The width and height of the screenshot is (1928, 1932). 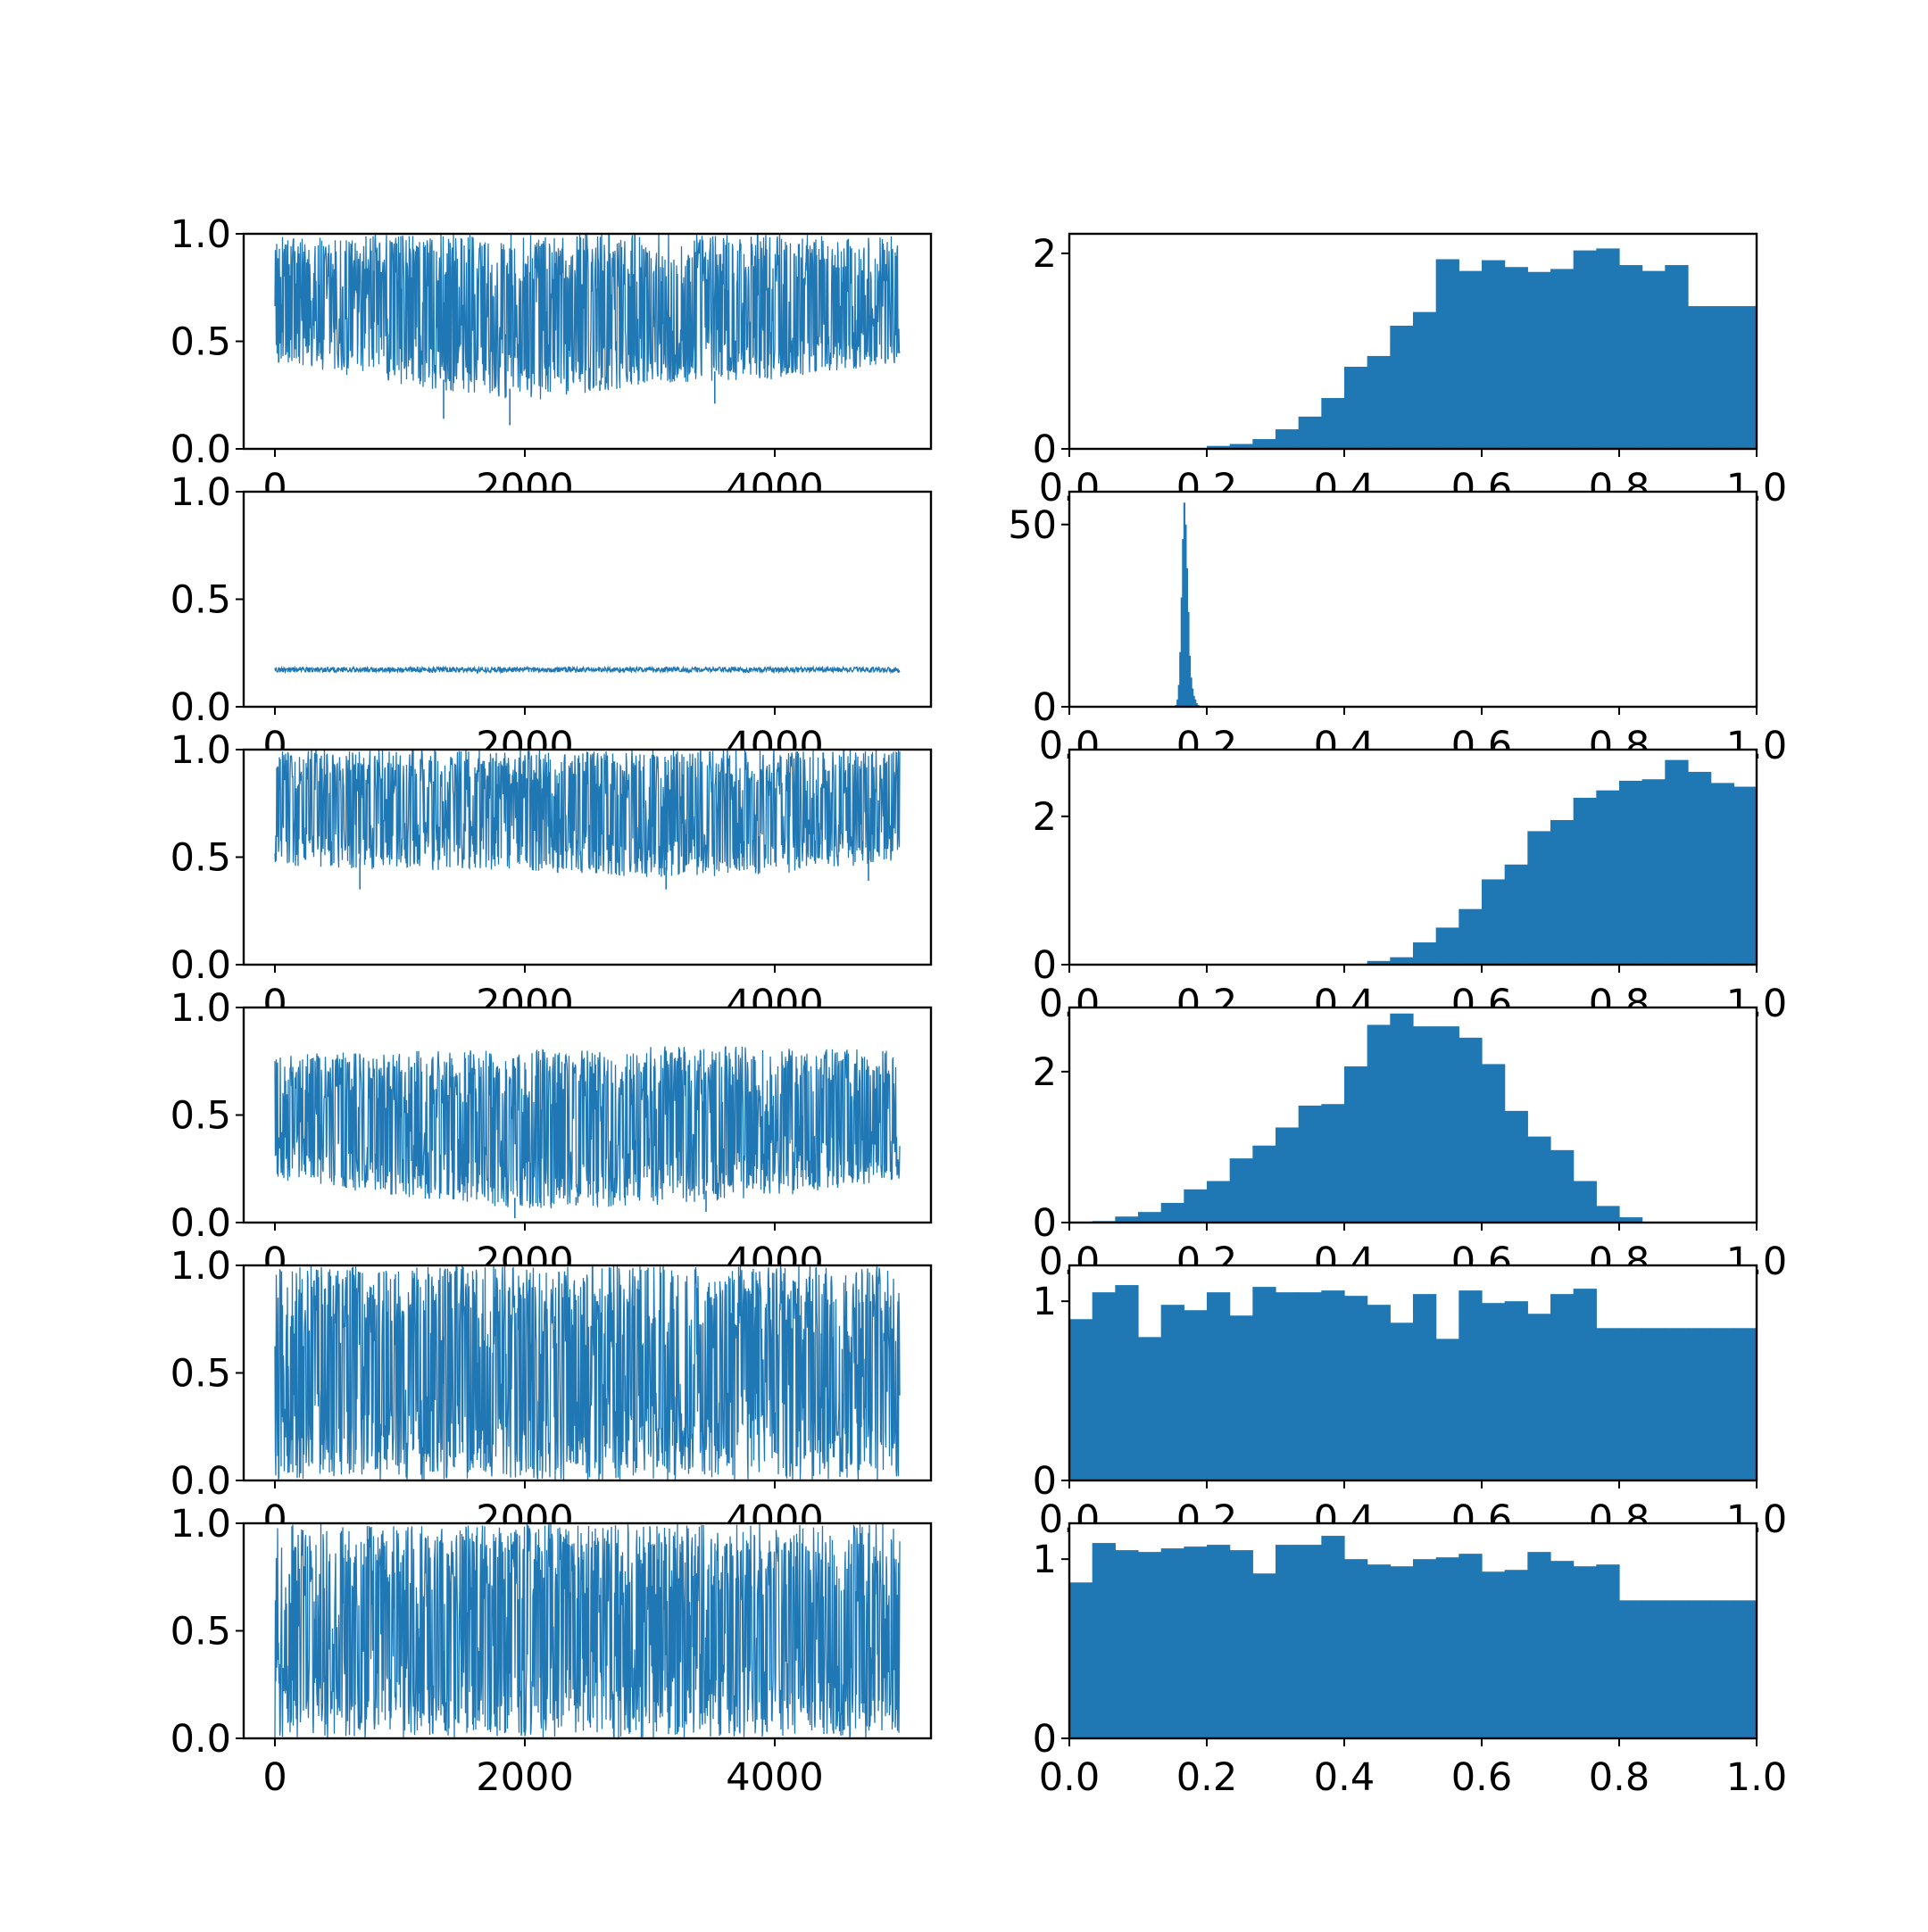 What do you see at coordinates (200, 965) in the screenshot?
I see `trace-ytick-label-3-0: 0.0` at bounding box center [200, 965].